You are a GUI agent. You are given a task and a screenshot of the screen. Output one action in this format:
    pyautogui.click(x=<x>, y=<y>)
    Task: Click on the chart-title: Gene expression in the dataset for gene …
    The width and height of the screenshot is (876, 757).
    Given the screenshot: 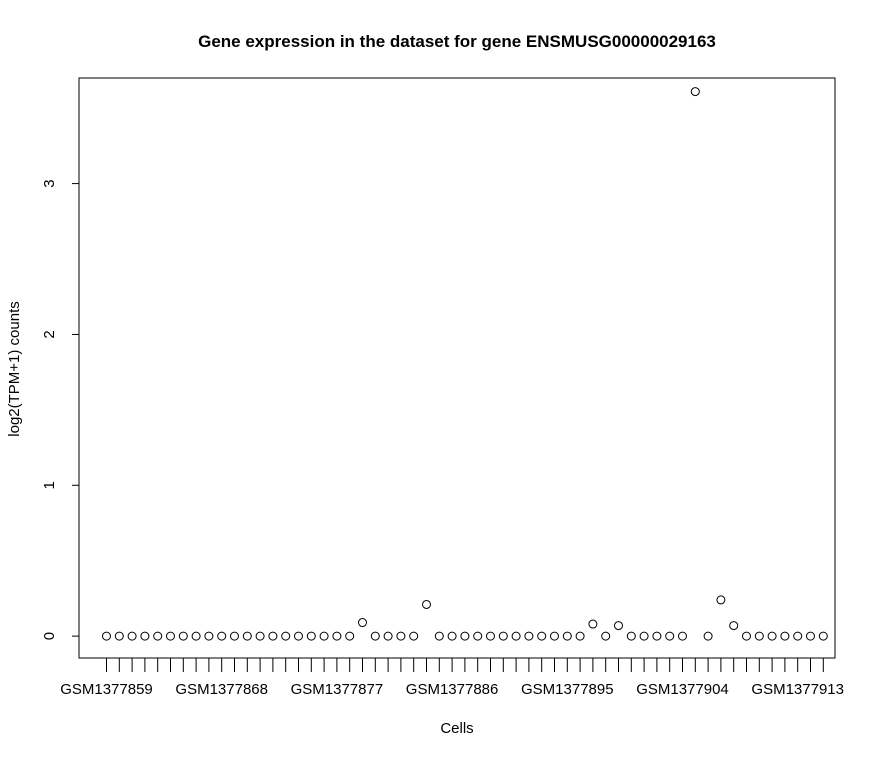 What is the action you would take?
    pyautogui.click(x=457, y=41)
    